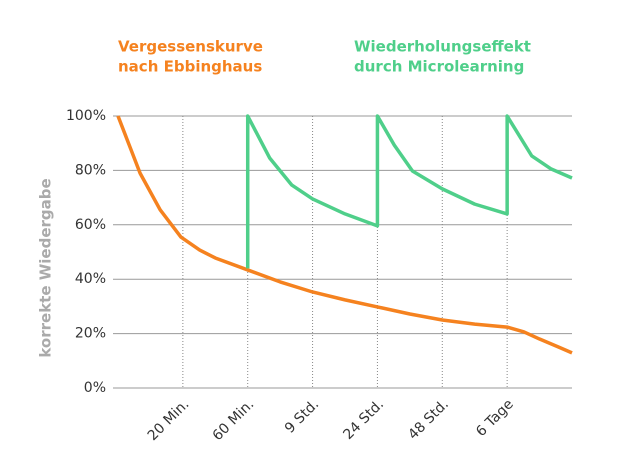  What do you see at coordinates (190, 67) in the screenshot?
I see `legend-label: nach Ebbinghaus` at bounding box center [190, 67].